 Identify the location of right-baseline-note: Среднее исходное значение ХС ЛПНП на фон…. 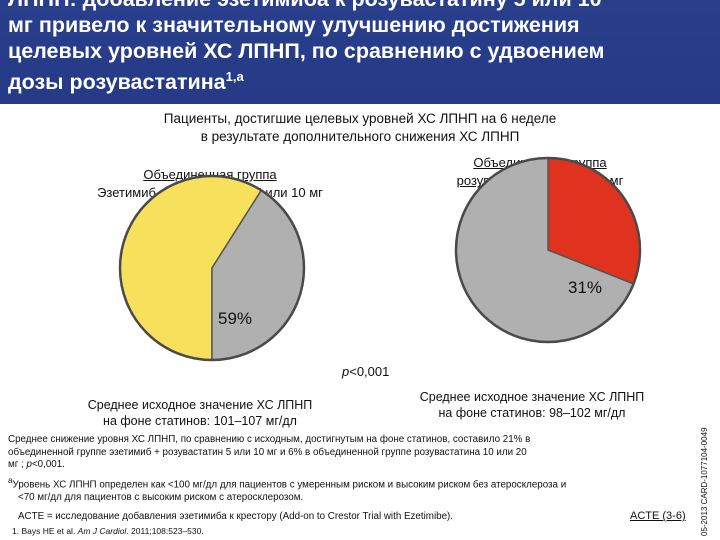
(532, 405).